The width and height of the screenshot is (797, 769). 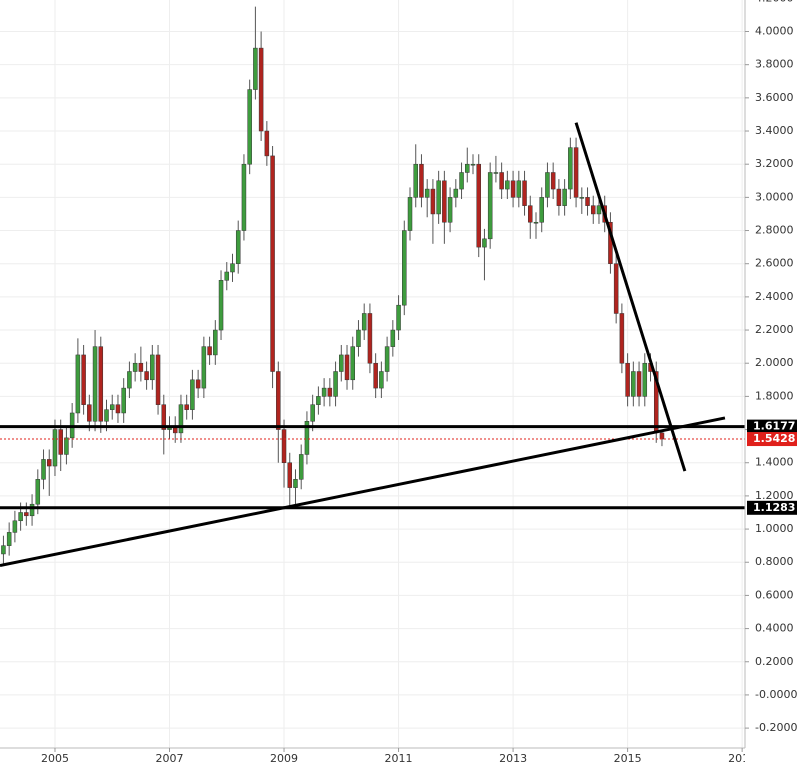 I want to click on y-tick-label: 1.0000, so click(x=774, y=528).